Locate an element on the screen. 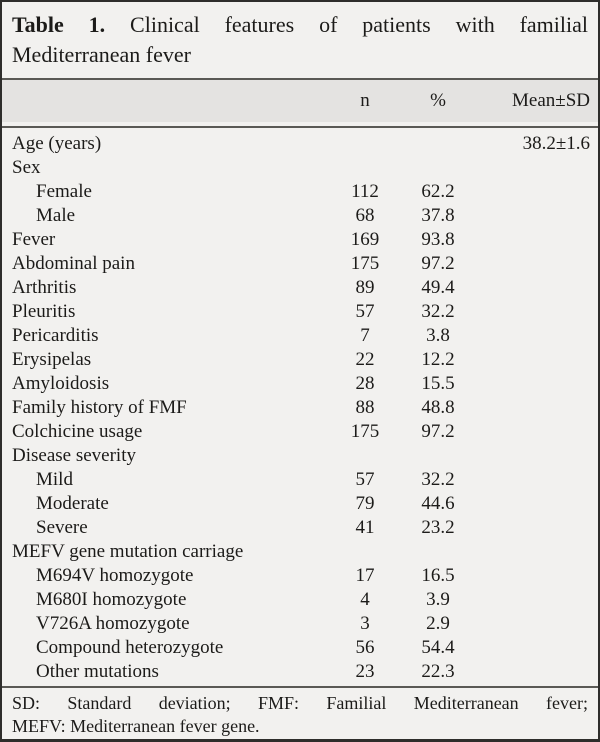 This screenshot has height=742, width=600. table-row: Erysipelas 22 12.2 is located at coordinates (301, 360).